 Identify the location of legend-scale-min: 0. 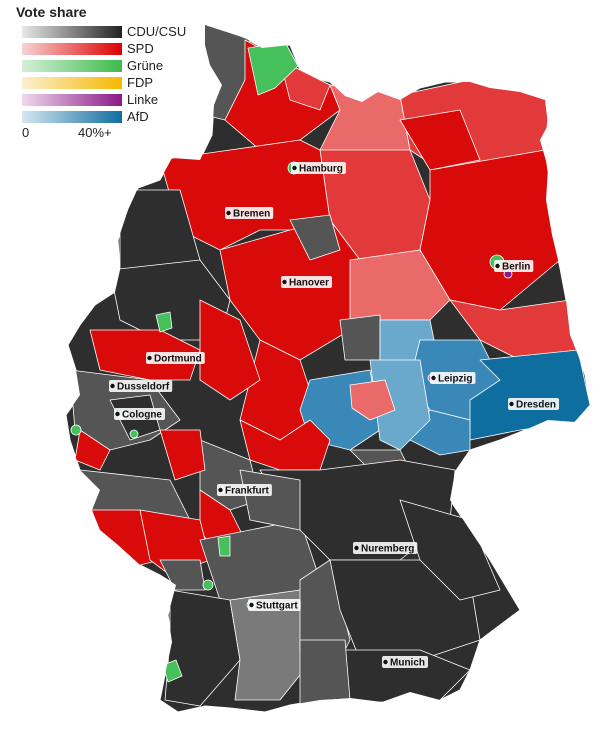
(26, 132).